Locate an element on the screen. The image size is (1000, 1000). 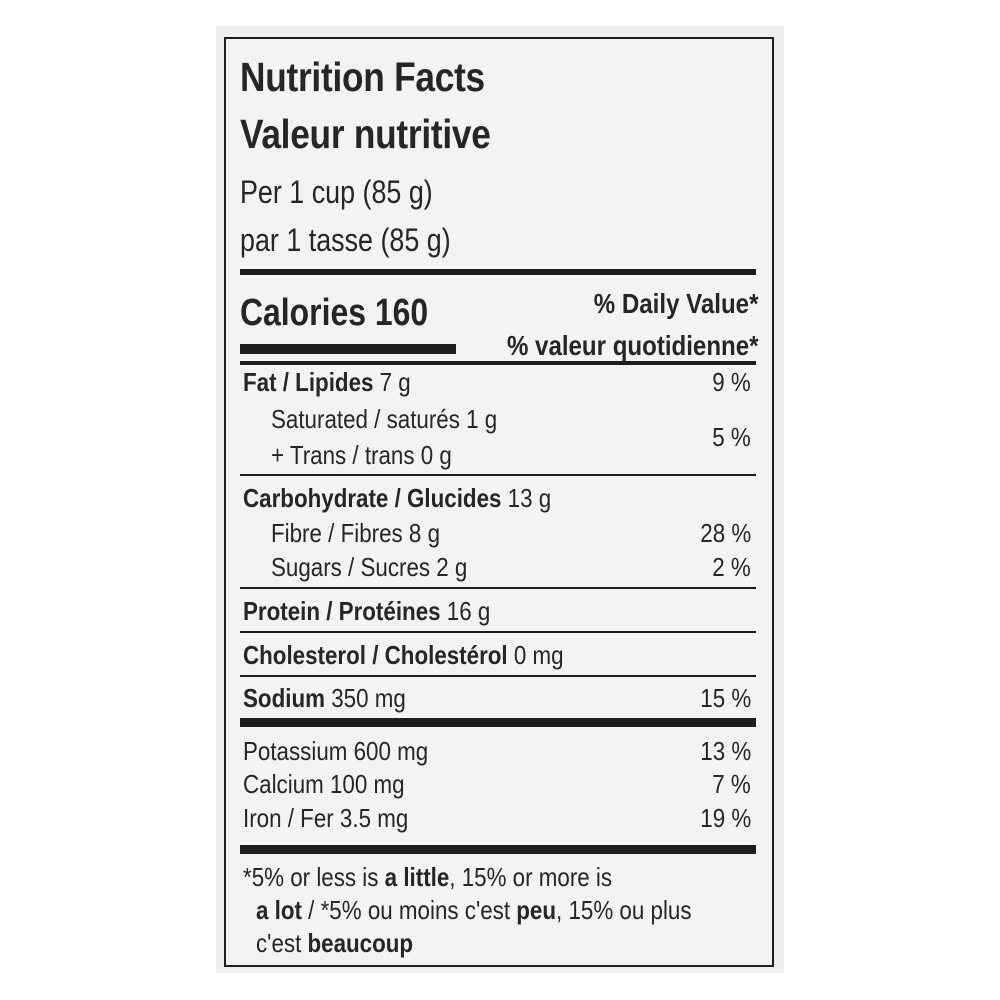
trans-row: + Trans / trans 0 g is located at coordinates (361, 455).